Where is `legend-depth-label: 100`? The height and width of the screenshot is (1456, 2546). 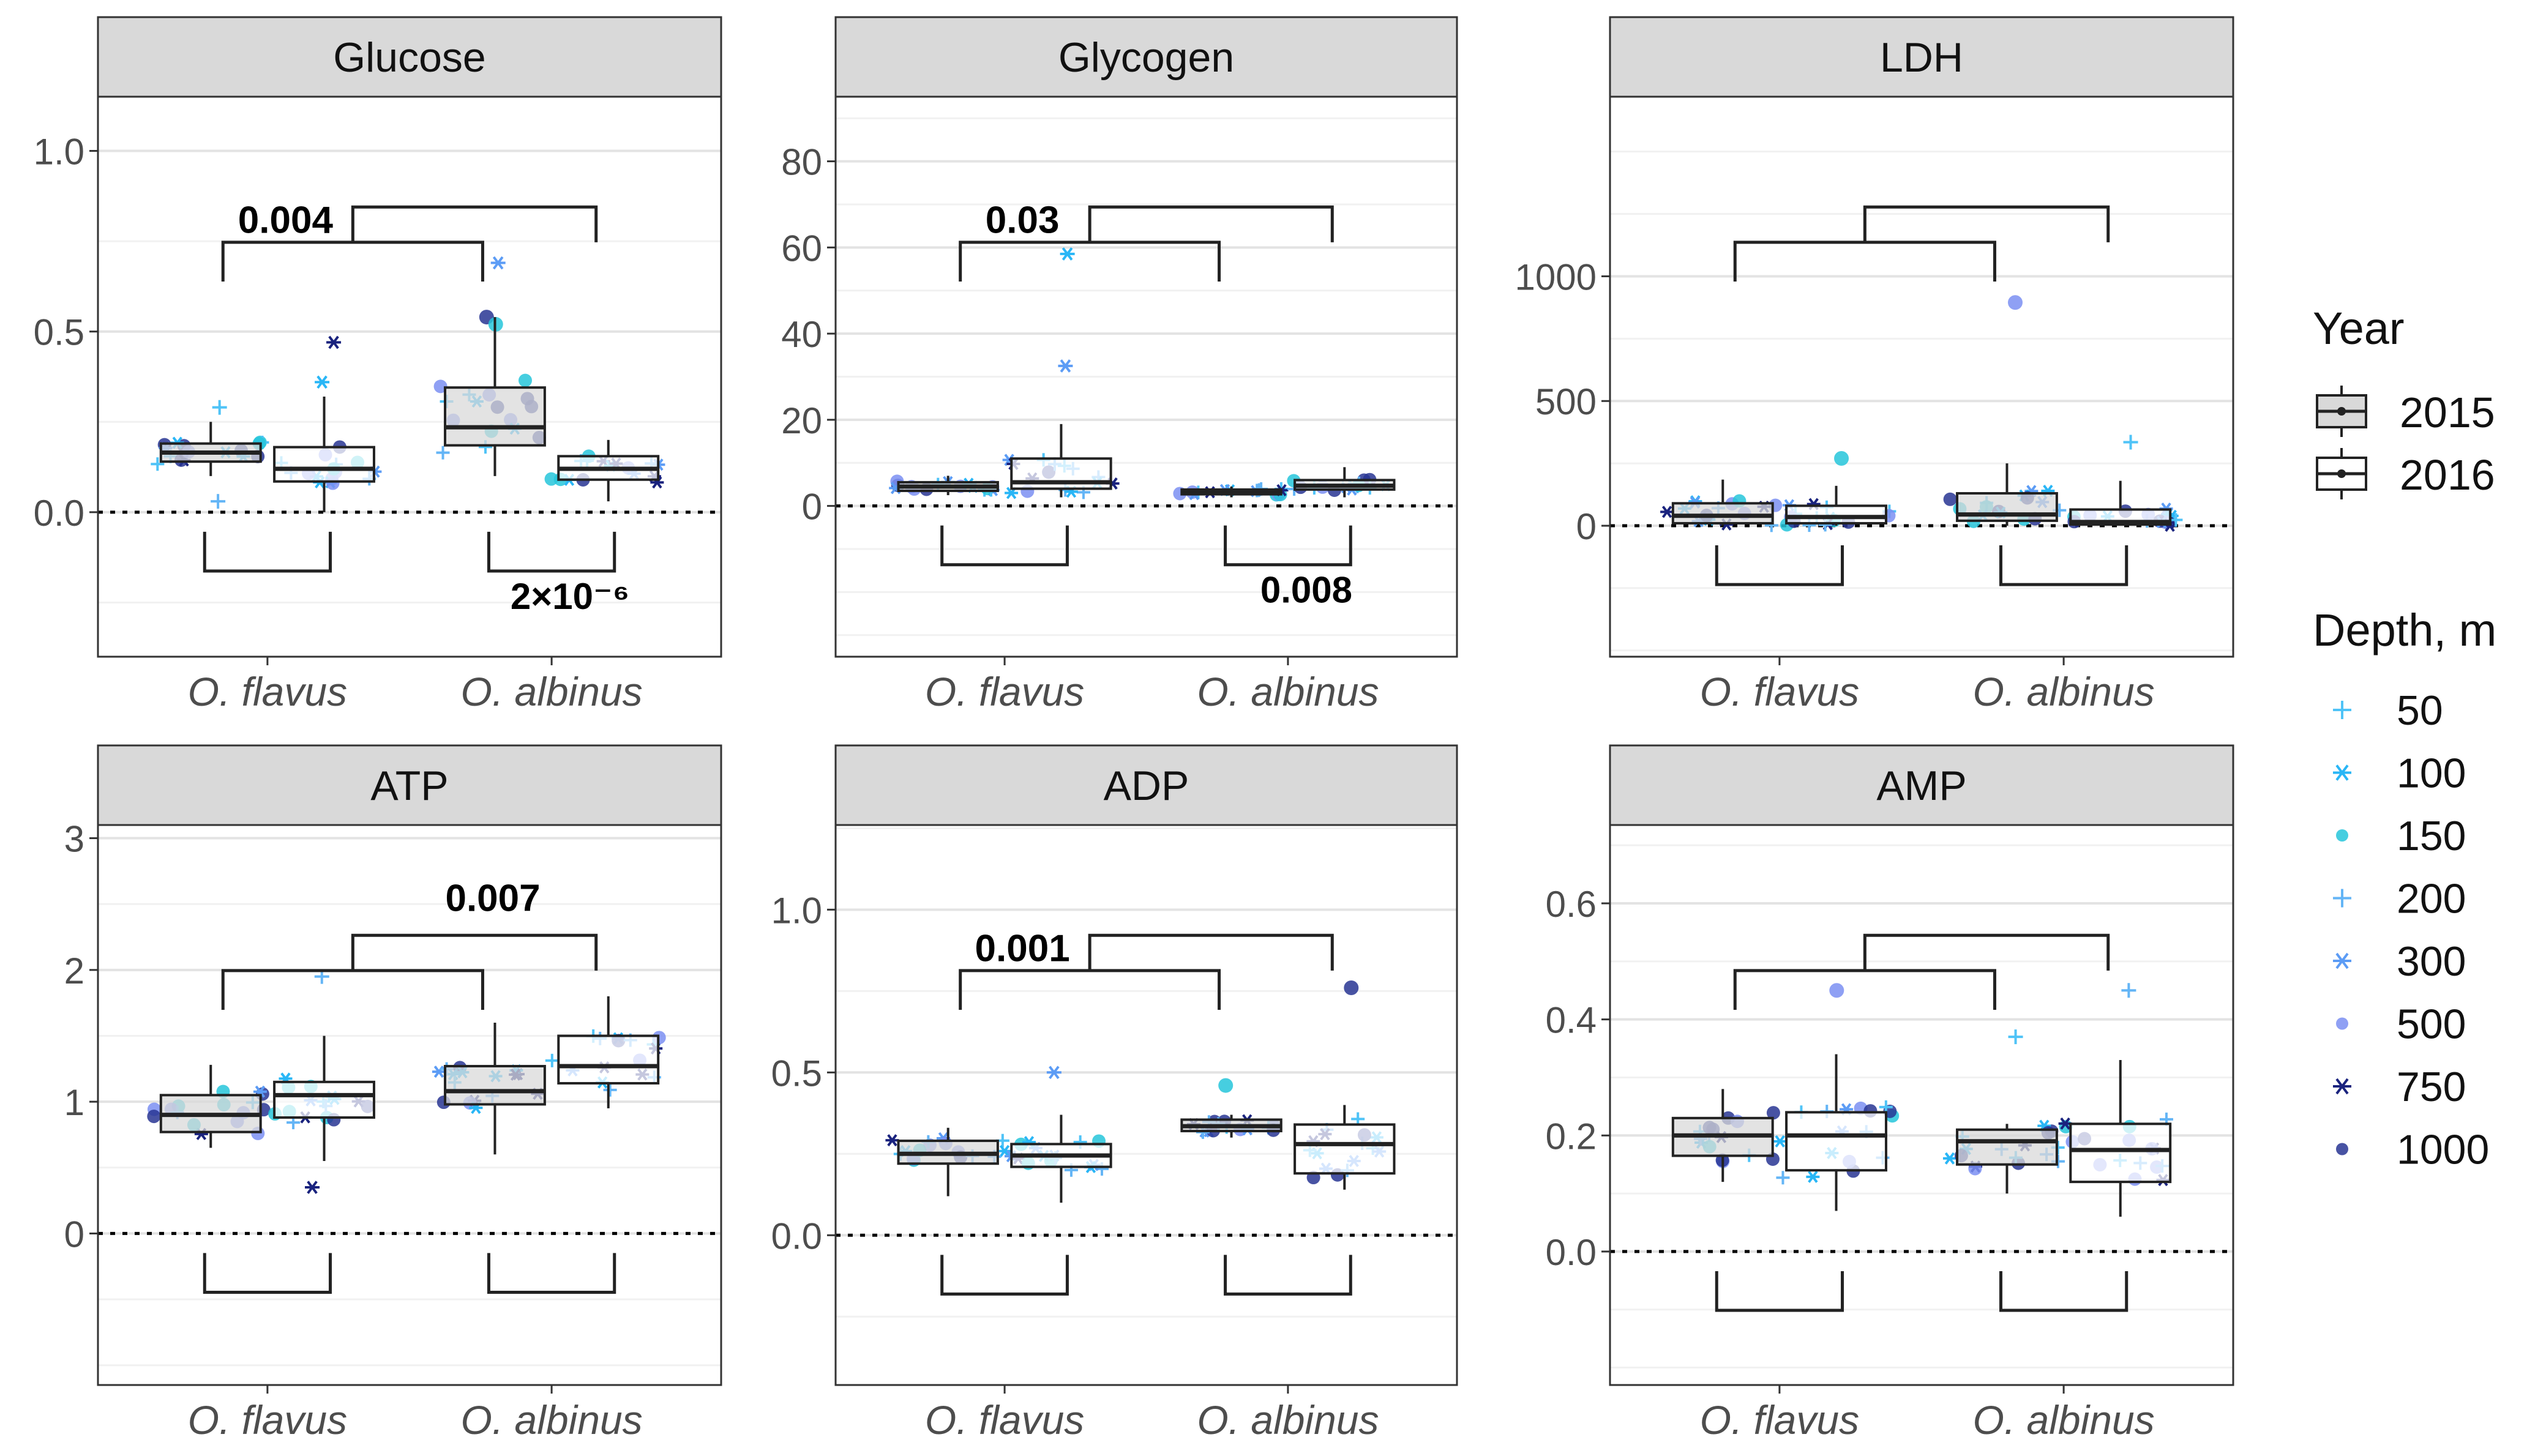 legend-depth-label: 100 is located at coordinates (2431, 773).